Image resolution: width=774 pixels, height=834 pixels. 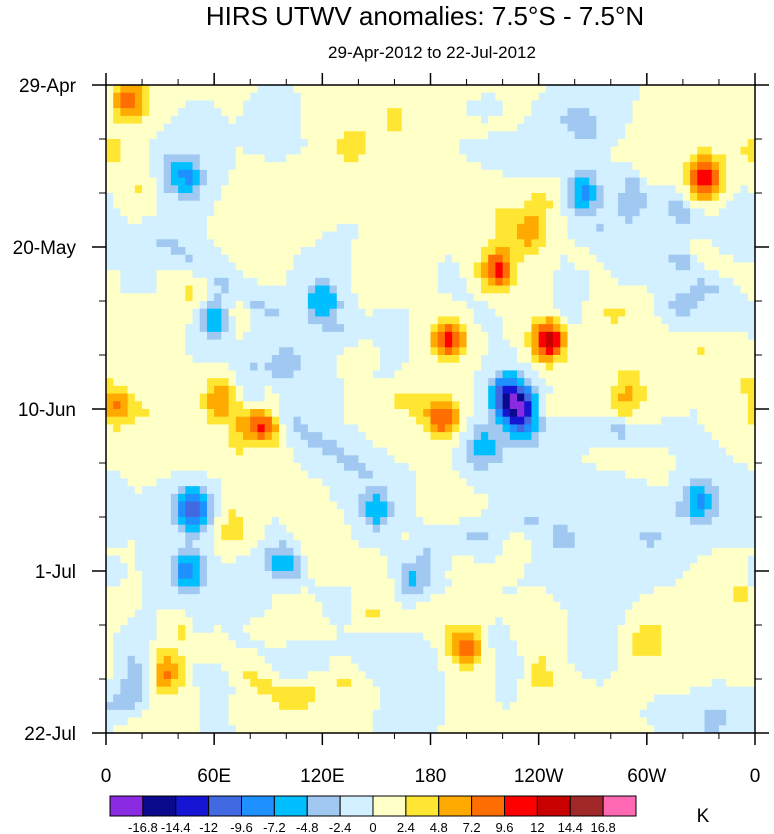 I want to click on y-tick-label: 1-Jul, so click(x=55, y=572).